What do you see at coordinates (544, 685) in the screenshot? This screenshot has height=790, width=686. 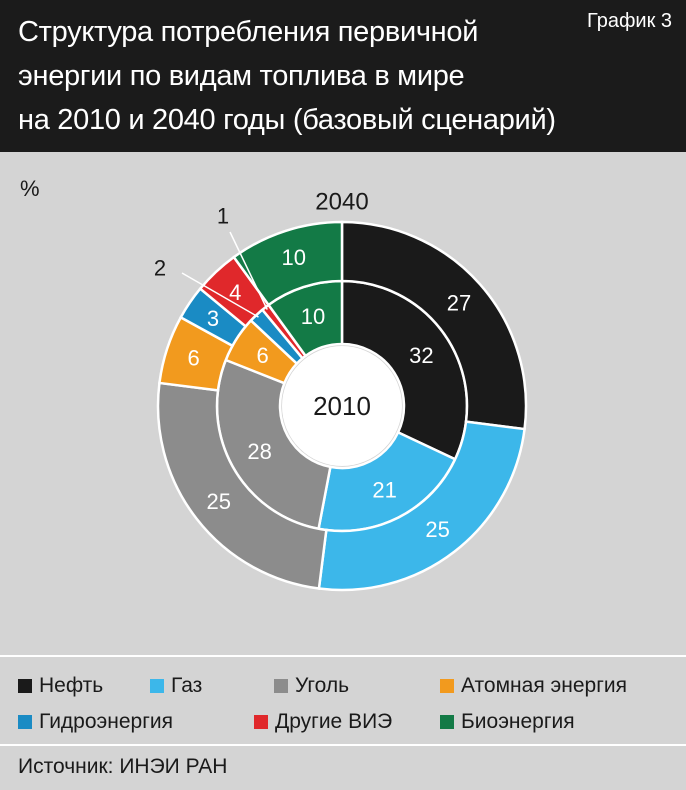 I see `legend-label-nuclear: Атомная энергия` at bounding box center [544, 685].